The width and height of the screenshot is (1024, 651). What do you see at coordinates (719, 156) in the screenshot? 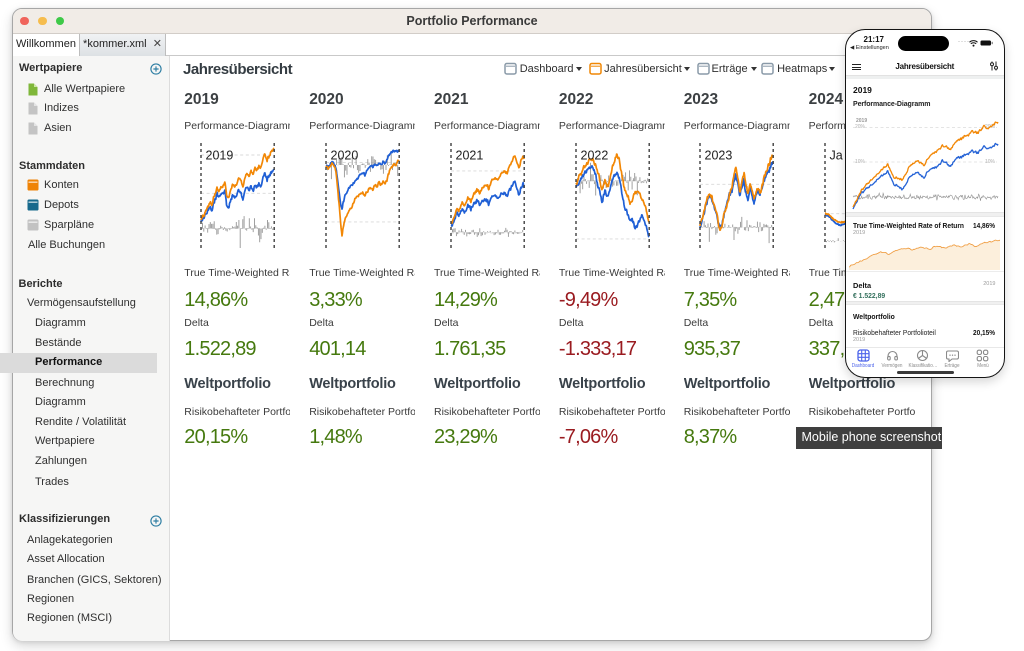
I see `svg-text: 2023` at bounding box center [719, 156].